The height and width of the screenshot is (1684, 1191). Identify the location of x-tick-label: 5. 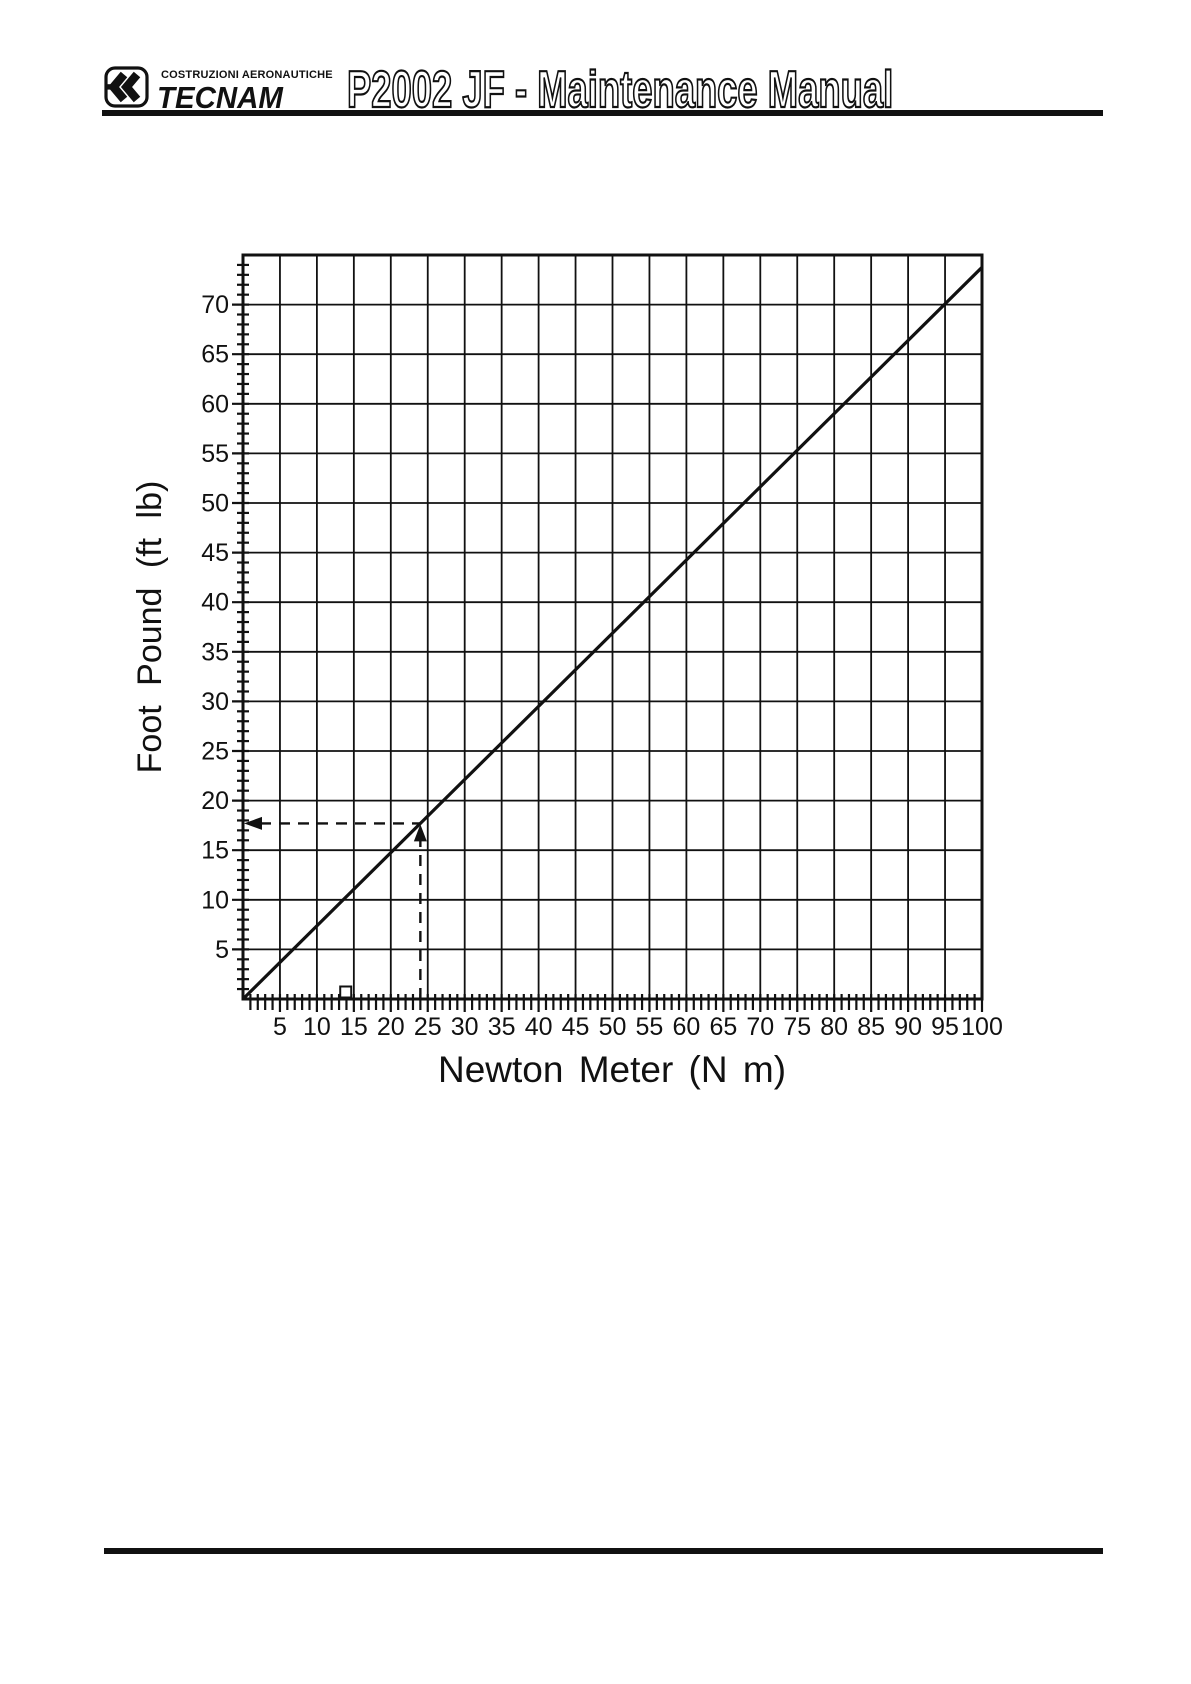
(280, 1027).